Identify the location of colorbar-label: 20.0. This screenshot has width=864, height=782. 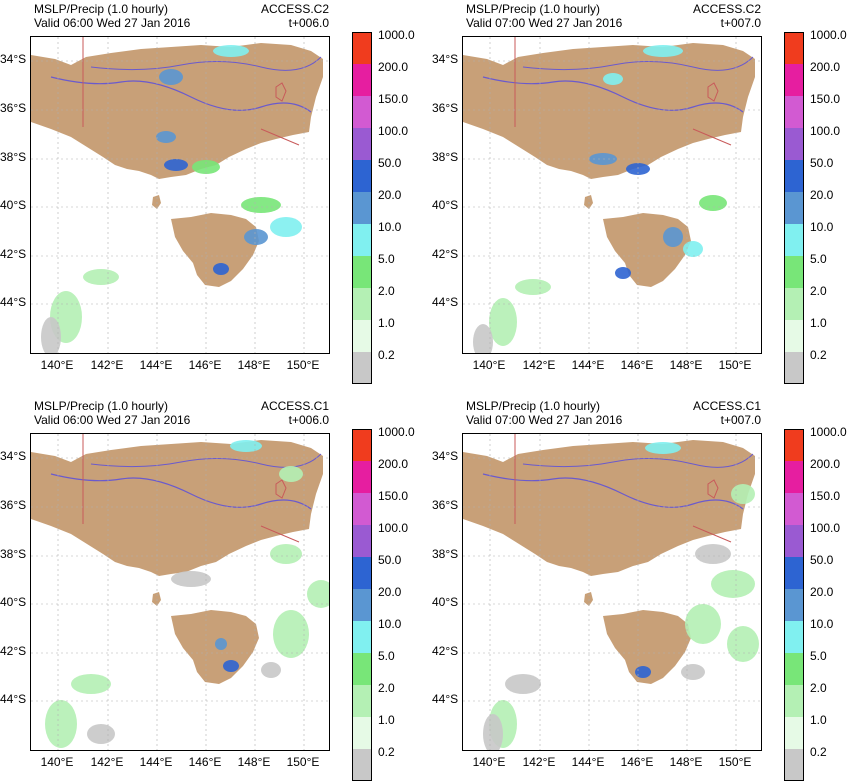
(822, 592).